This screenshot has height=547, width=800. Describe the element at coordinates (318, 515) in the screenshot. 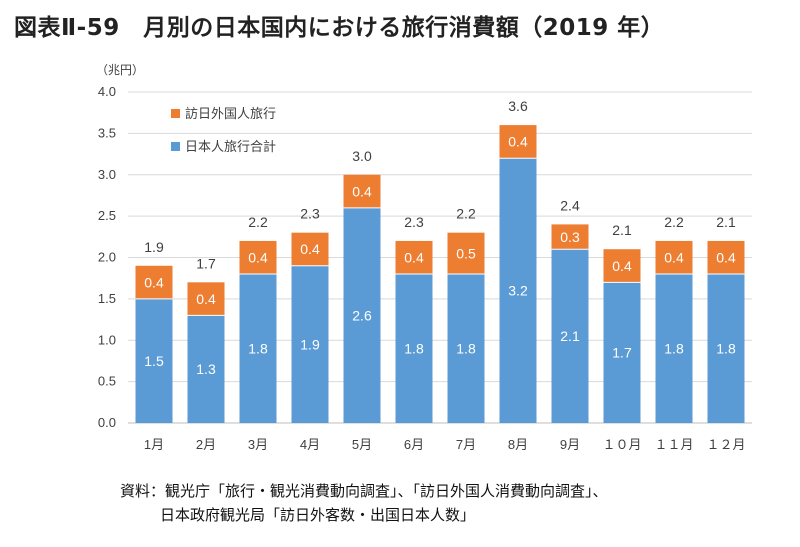

I see `source-line-2: 日本政府観光局「訪日外客数・出国日本人数」` at that location.